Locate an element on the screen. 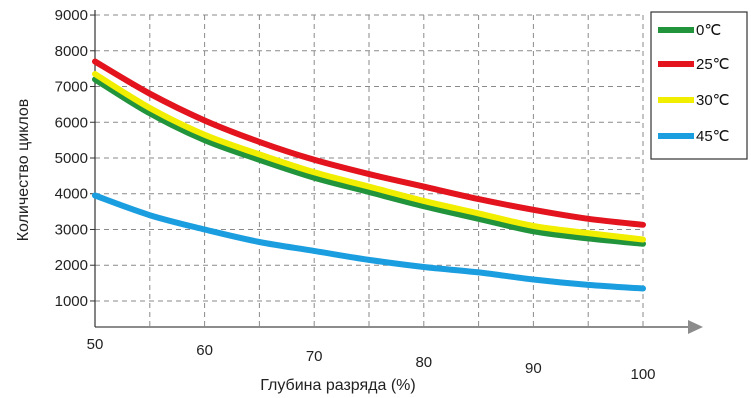 This screenshot has height=398, width=751. y-tick-label: 7000 is located at coordinates (71, 87).